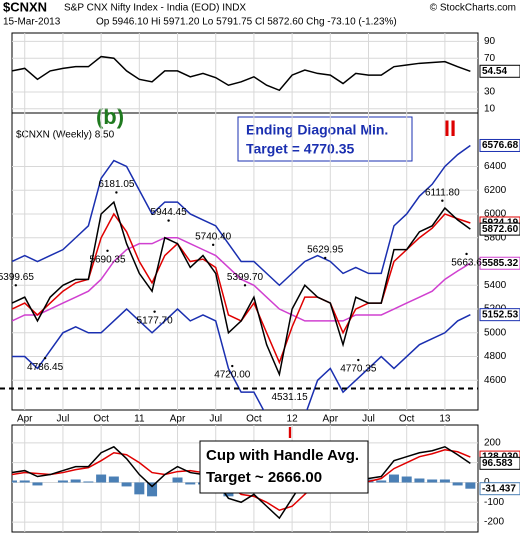 This screenshot has width=520, height=540. Describe the element at coordinates (213, 236) in the screenshot. I see `point-label: 5740.40` at that location.